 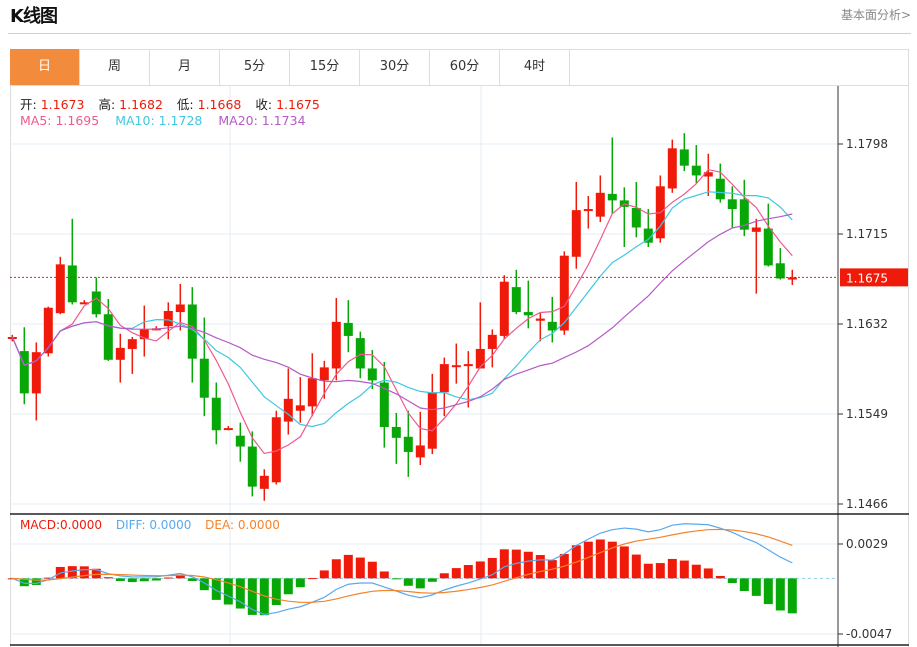 What do you see at coordinates (875, 15) in the screenshot?
I see `fundamental-analysis-link: 基本面分析>` at bounding box center [875, 15].